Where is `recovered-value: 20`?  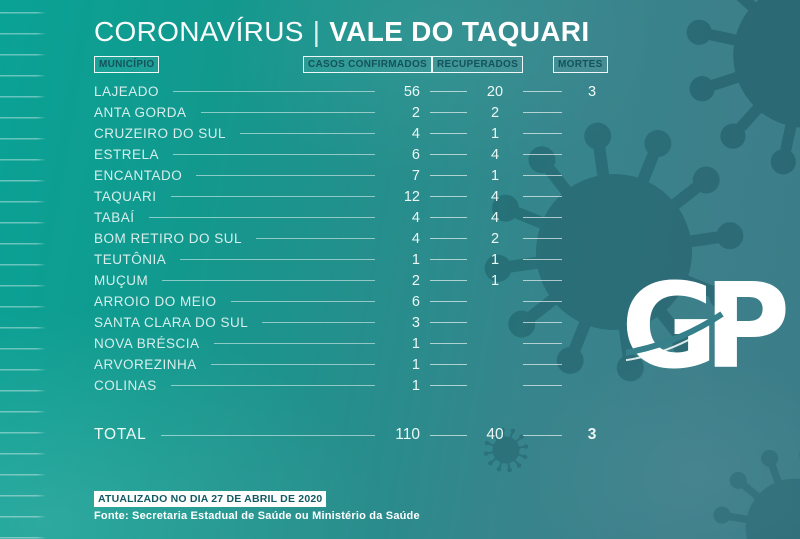 recovered-value: 20 is located at coordinates (495, 91).